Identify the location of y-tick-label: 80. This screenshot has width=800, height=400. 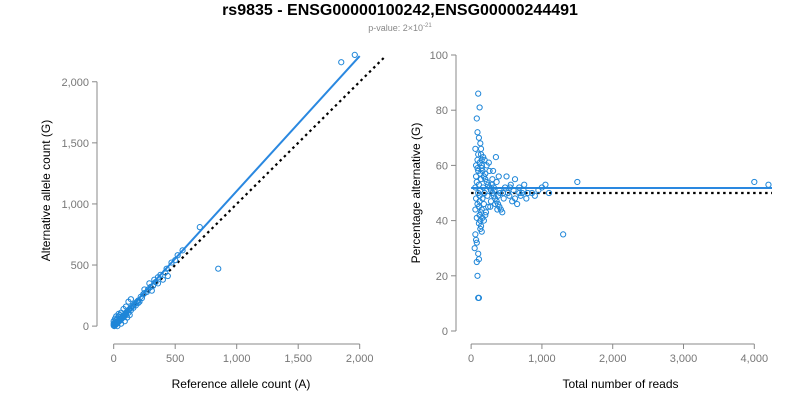
(442, 111).